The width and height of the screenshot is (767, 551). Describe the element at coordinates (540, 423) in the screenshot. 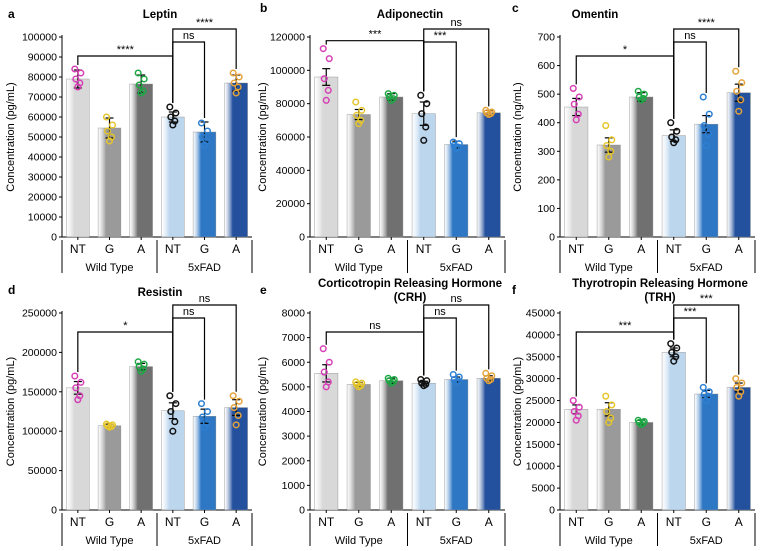

I see `y-tick-label: 20000` at that location.